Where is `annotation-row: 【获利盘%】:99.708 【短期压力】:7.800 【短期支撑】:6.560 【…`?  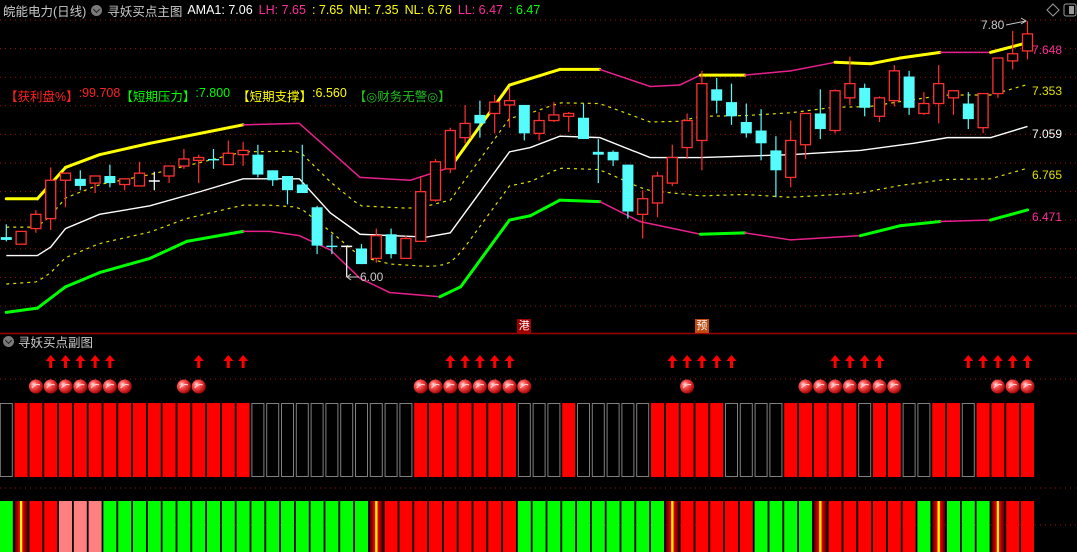
annotation-row: 【获利盘%】:99.708 【短期压力】:7.800 【短期支撑】:6.560 【… is located at coordinates (228, 95).